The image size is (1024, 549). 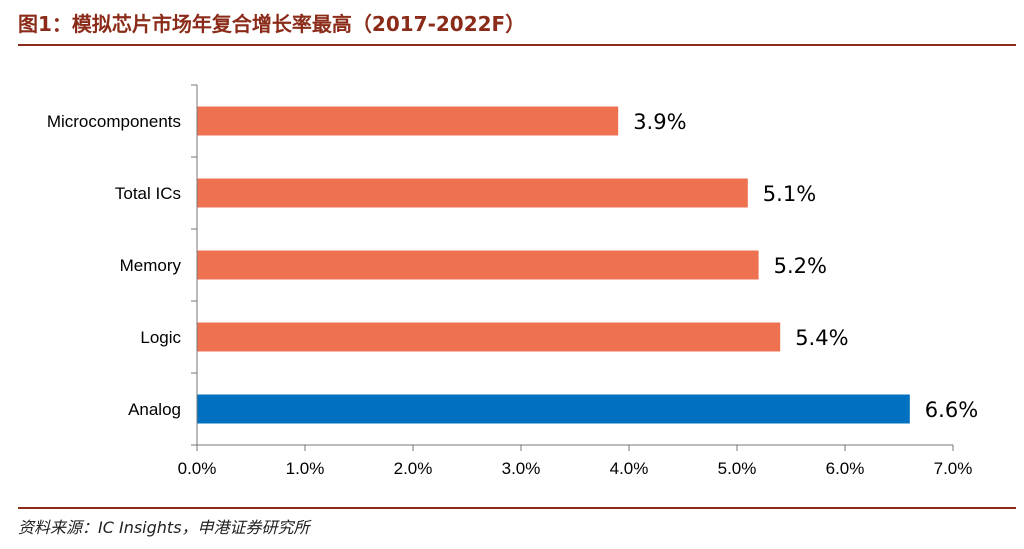 I want to click on category-label: Microcomponents, so click(x=114, y=121).